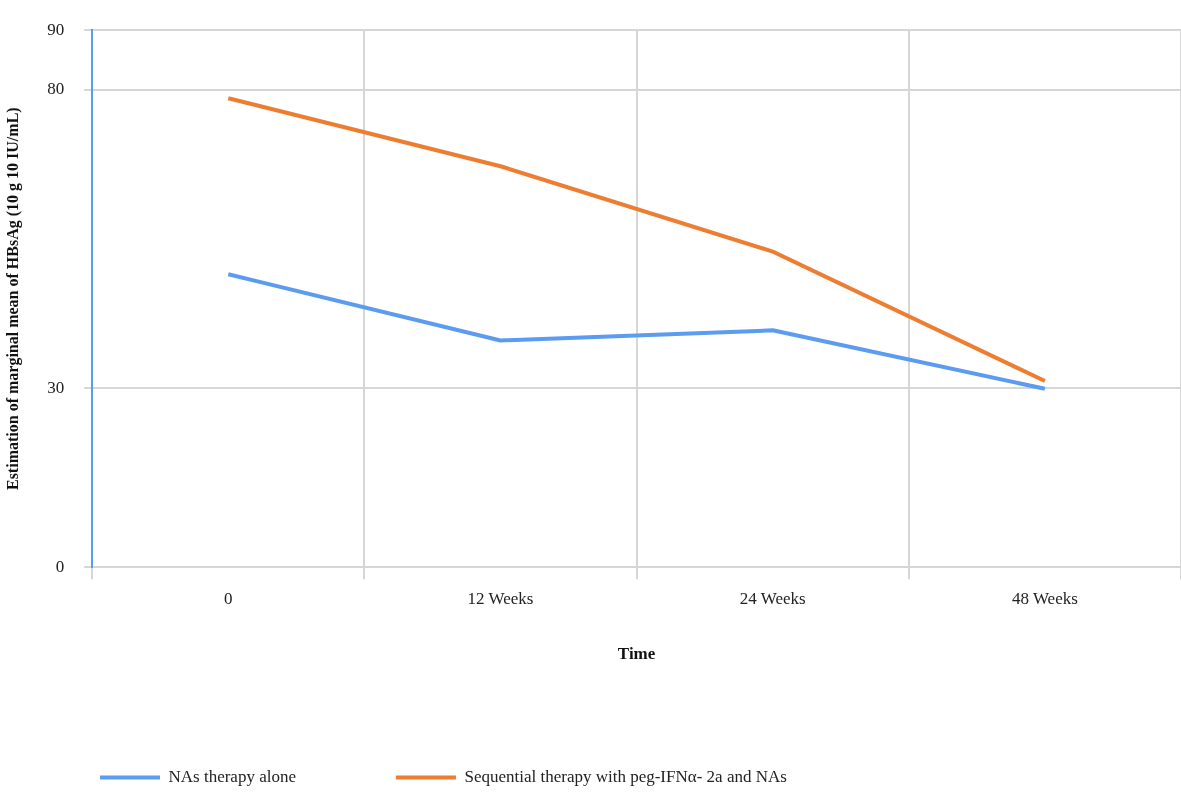 The height and width of the screenshot is (796, 1181). Describe the element at coordinates (232, 776) in the screenshot. I see `legend-label: NAs therapy alone` at that location.